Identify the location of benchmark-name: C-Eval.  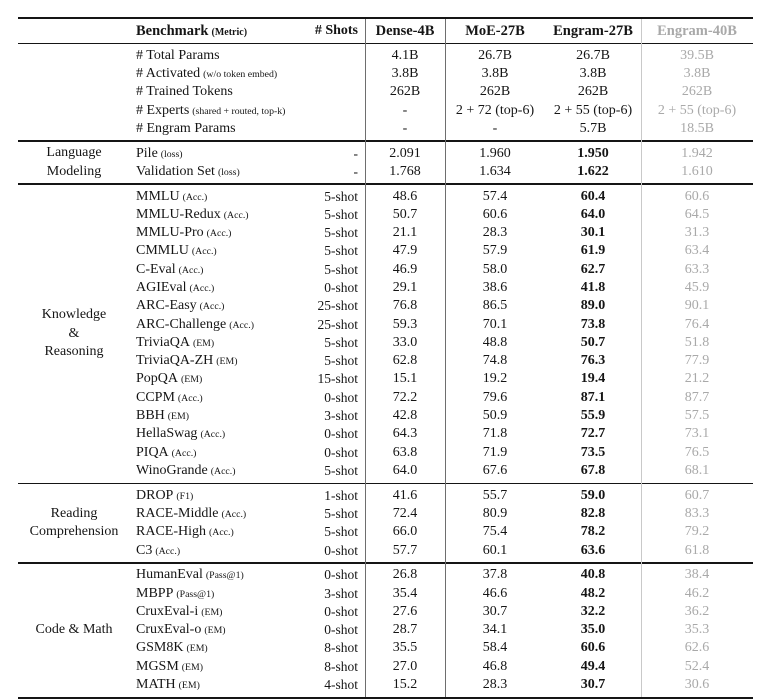
(156, 269).